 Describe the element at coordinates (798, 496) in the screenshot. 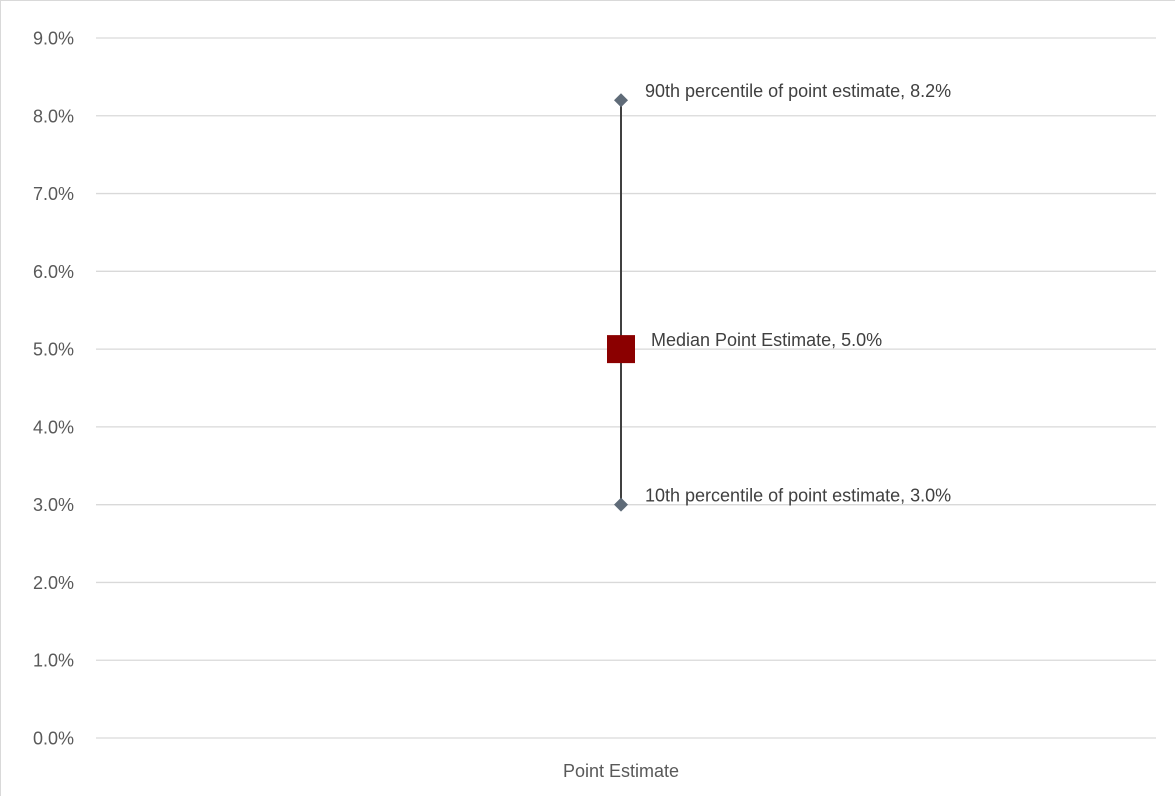

I see `data-label: 10th percentile of point estimate, 3.0%` at that location.